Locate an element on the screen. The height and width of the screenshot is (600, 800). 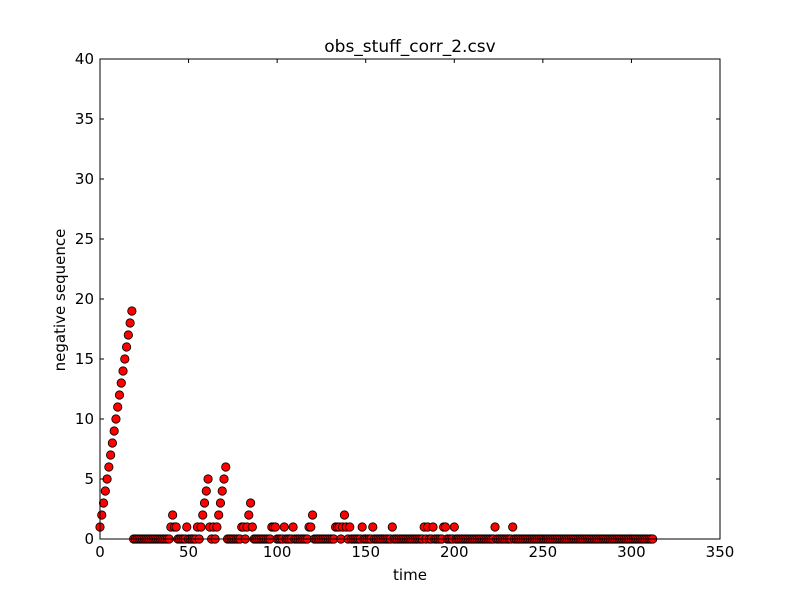
y-tick-label: 10 is located at coordinates (84, 419).